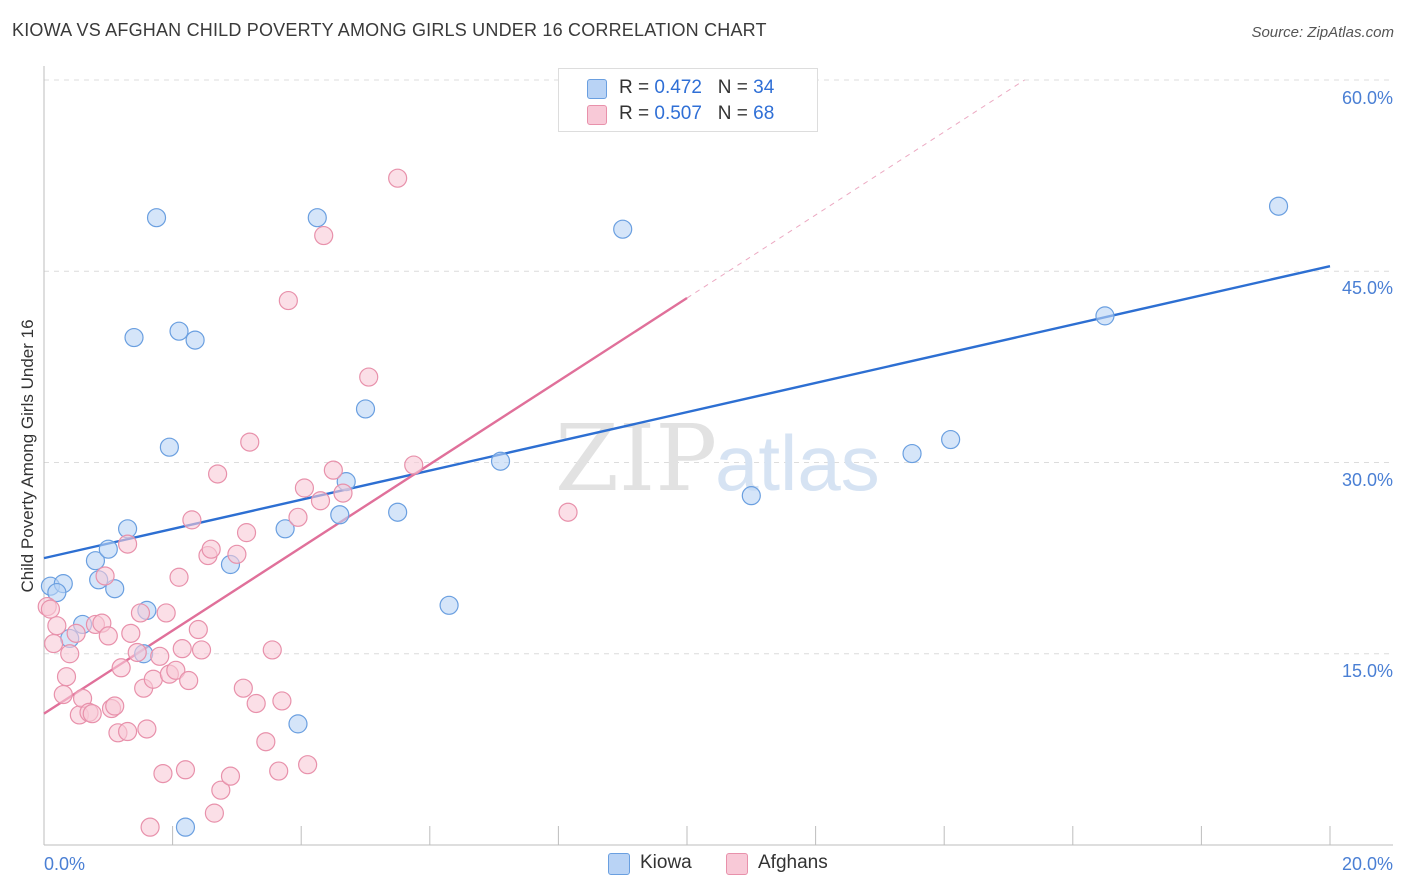  Describe the element at coordinates (764, 113) in the screenshot. I see `afghans-n-value: 68` at that location.